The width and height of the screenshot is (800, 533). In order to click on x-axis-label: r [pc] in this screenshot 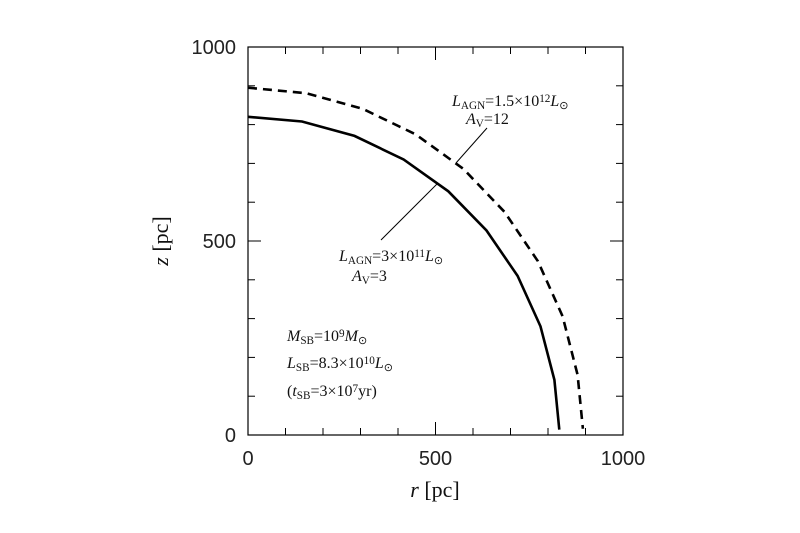, I will do `click(434, 489)`.